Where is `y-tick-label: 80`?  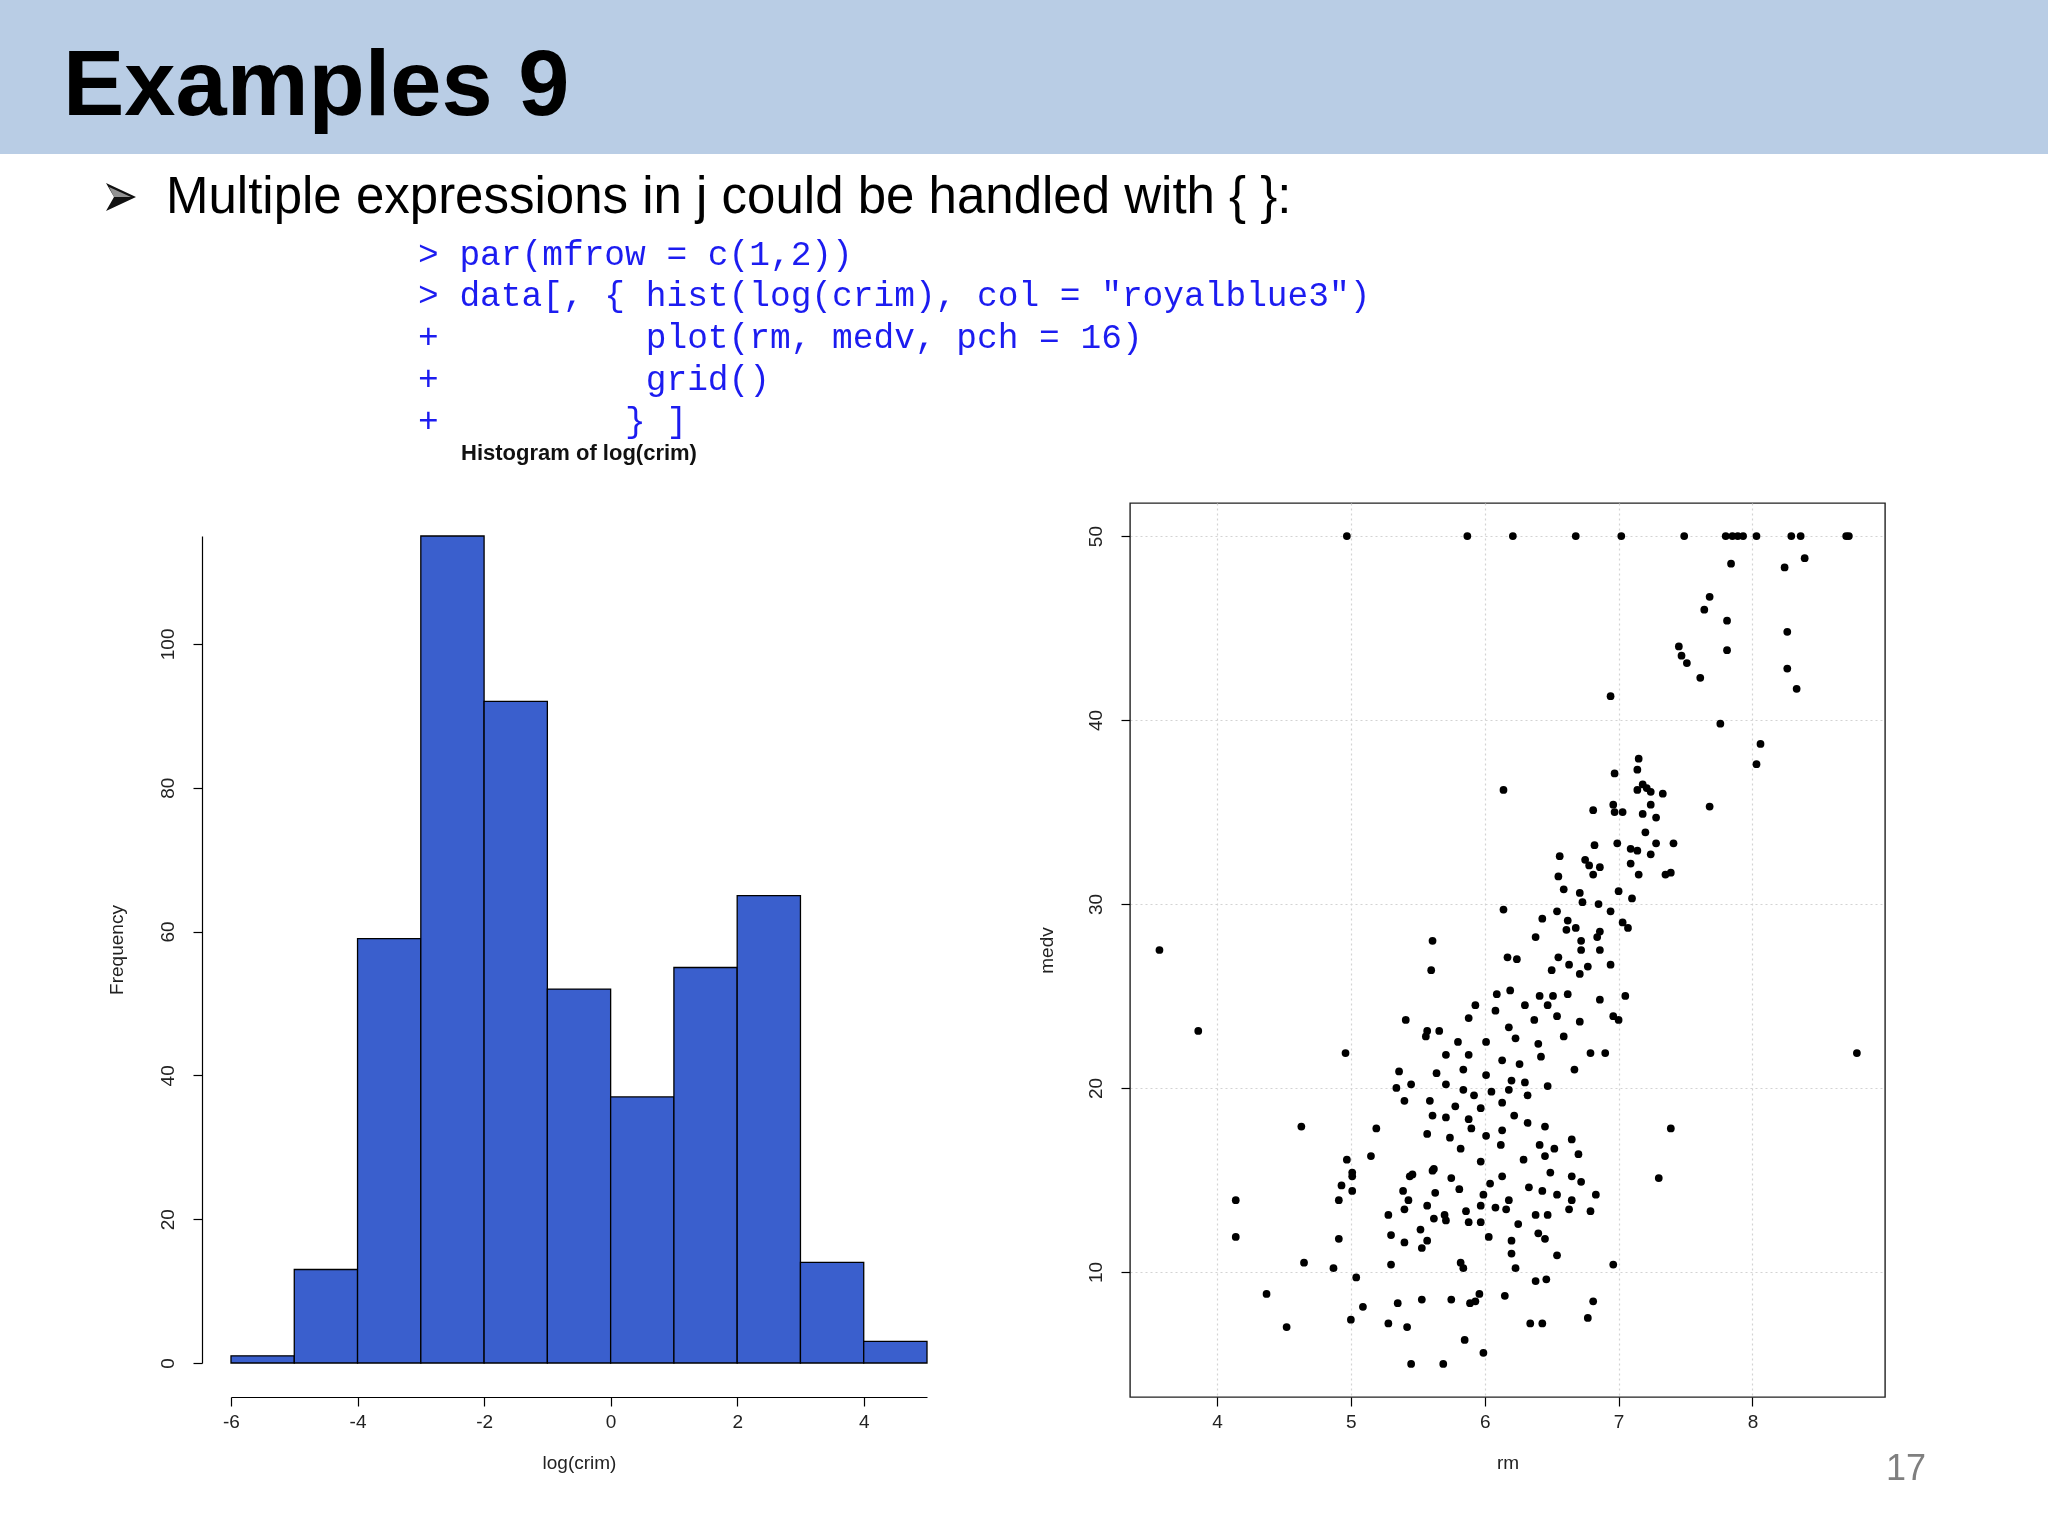 y-tick-label: 80 is located at coordinates (167, 788).